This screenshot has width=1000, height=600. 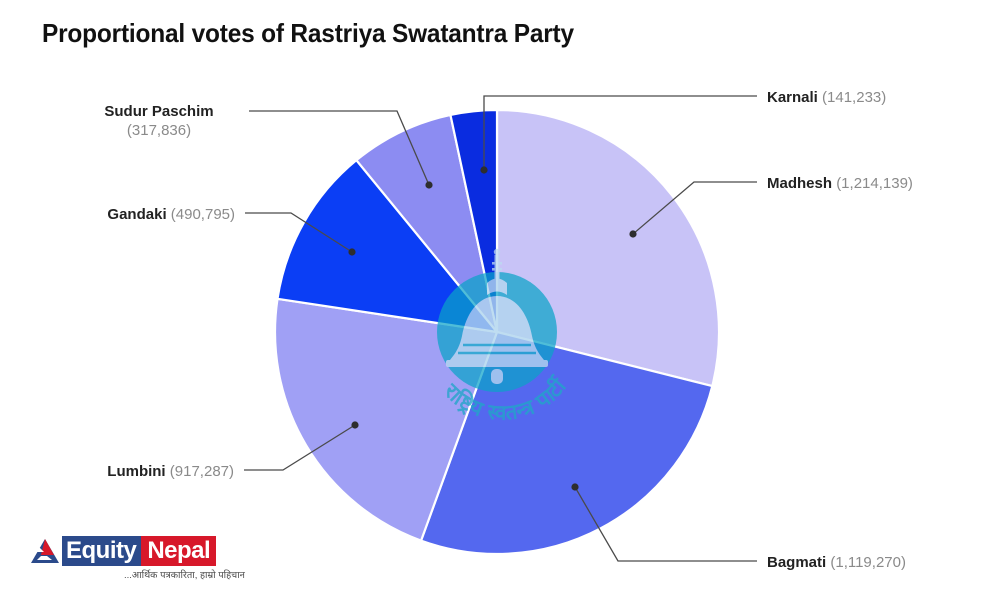 I want to click on rsp-emblem-watermark: राष्ट्रिय स्वतन्त्र पार्टी, so click(x=504, y=336).